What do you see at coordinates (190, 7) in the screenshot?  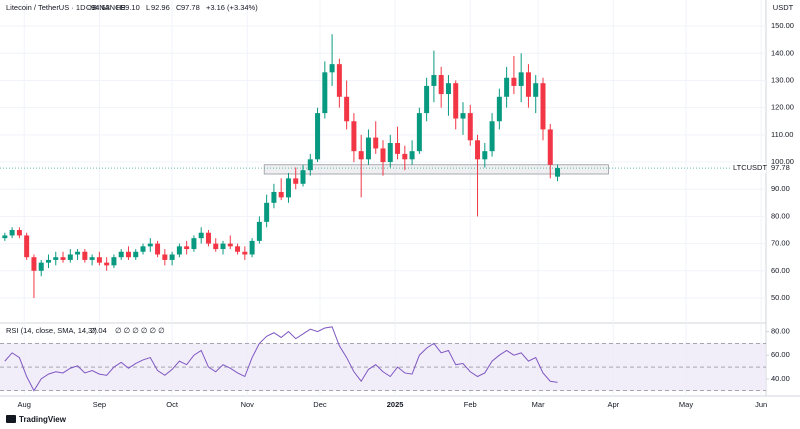 I see `ohlc-value: 97.78` at bounding box center [190, 7].